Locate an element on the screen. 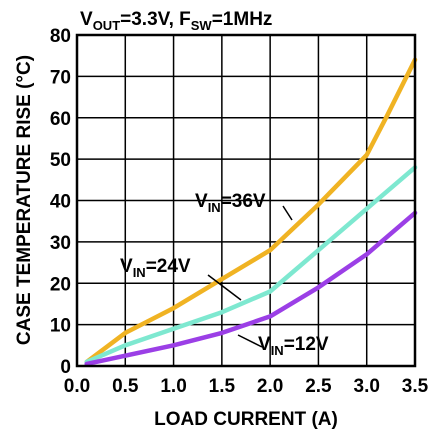  svg-text: VIN=24V is located at coordinates (155, 268).